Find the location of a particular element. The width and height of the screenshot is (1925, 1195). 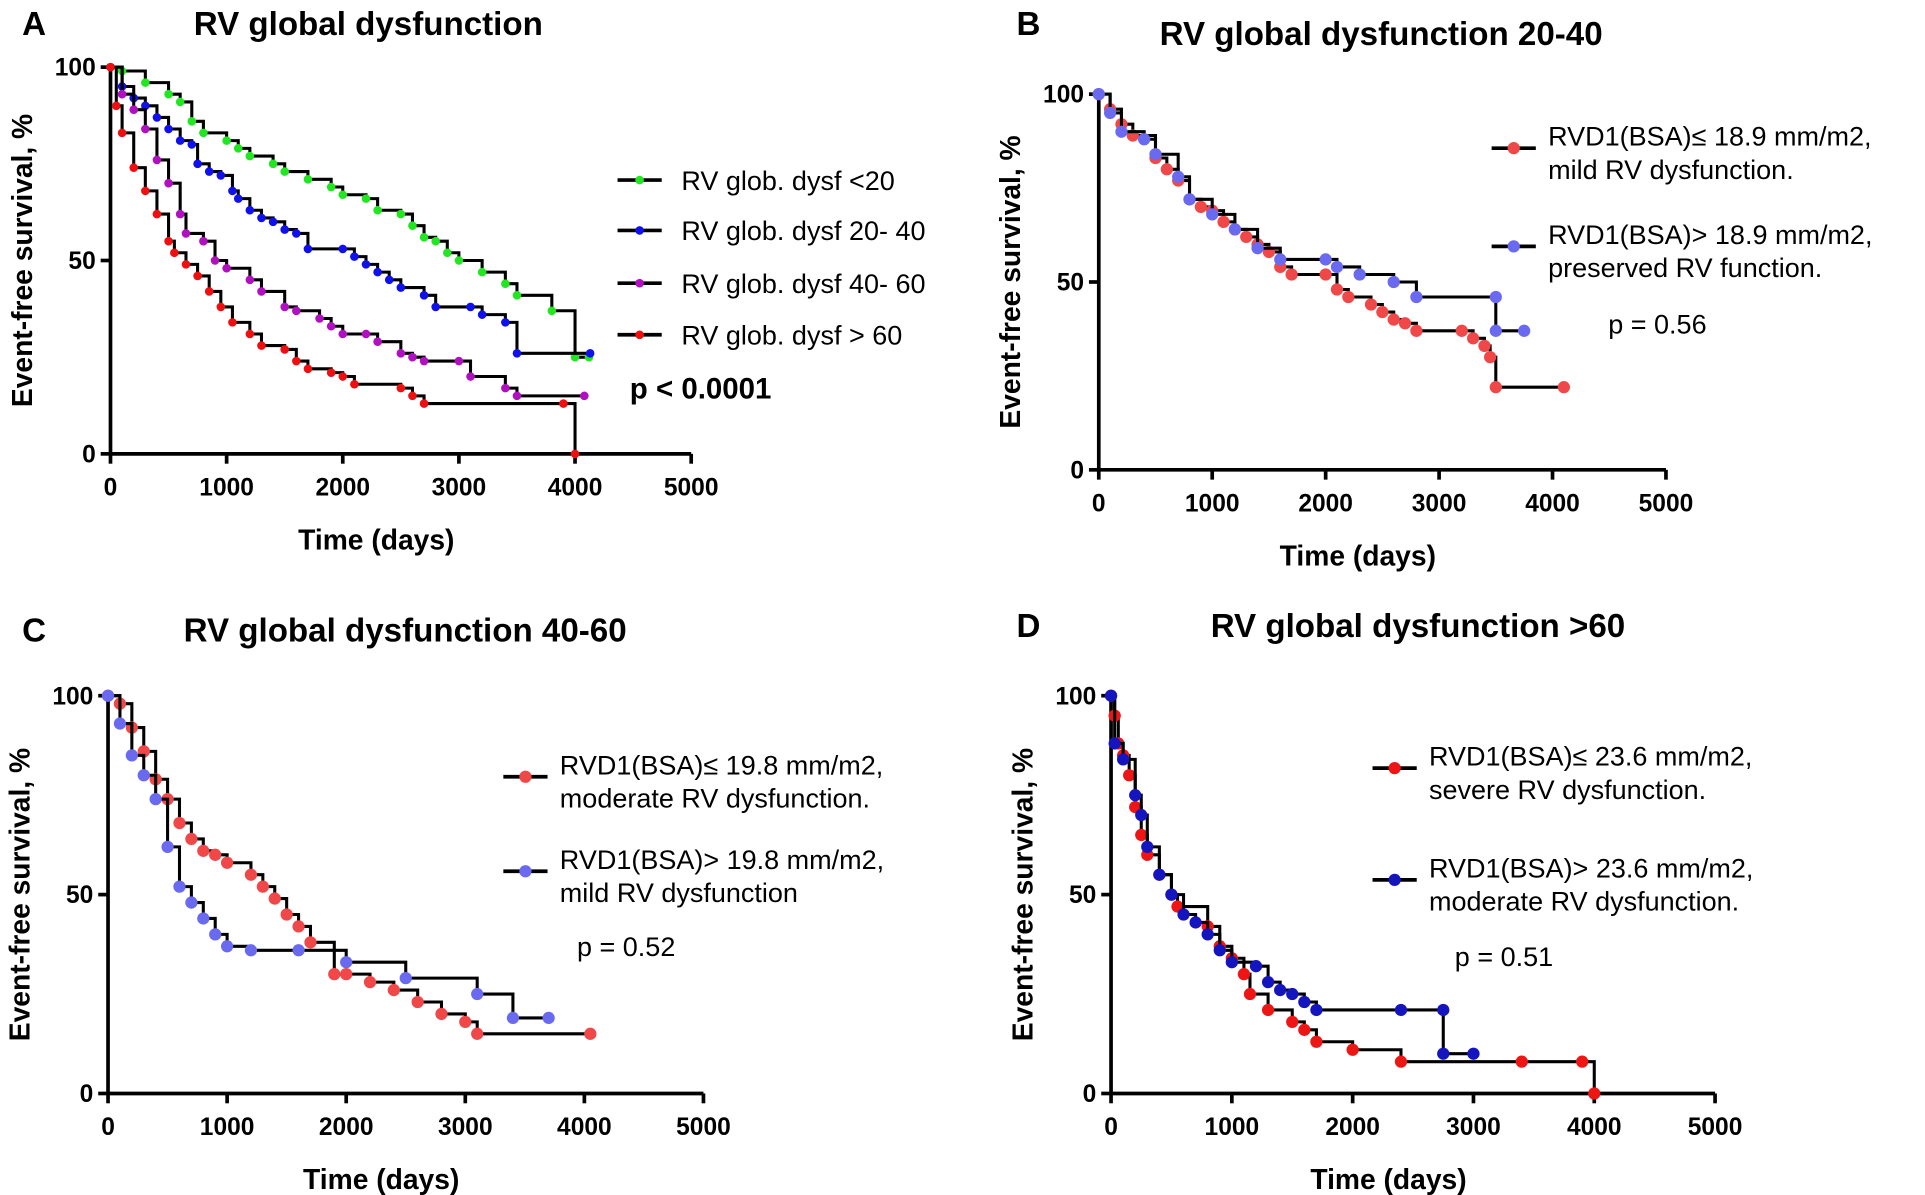

x-tick-label: 1000 is located at coordinates (226, 488).